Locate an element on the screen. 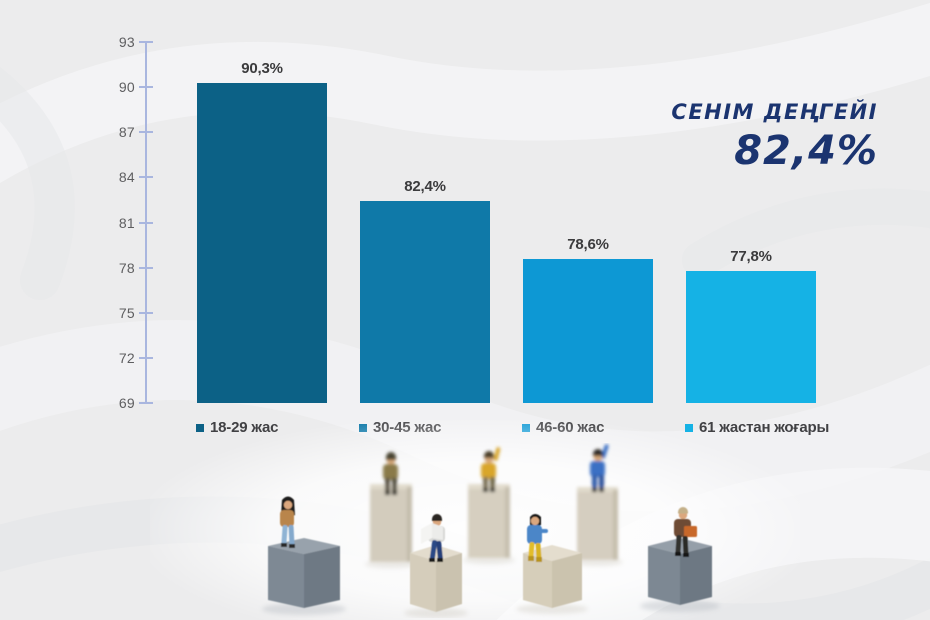  headline-block: СЕНІМ ДЕҢГЕЙІ 82,4% is located at coordinates (774, 137).